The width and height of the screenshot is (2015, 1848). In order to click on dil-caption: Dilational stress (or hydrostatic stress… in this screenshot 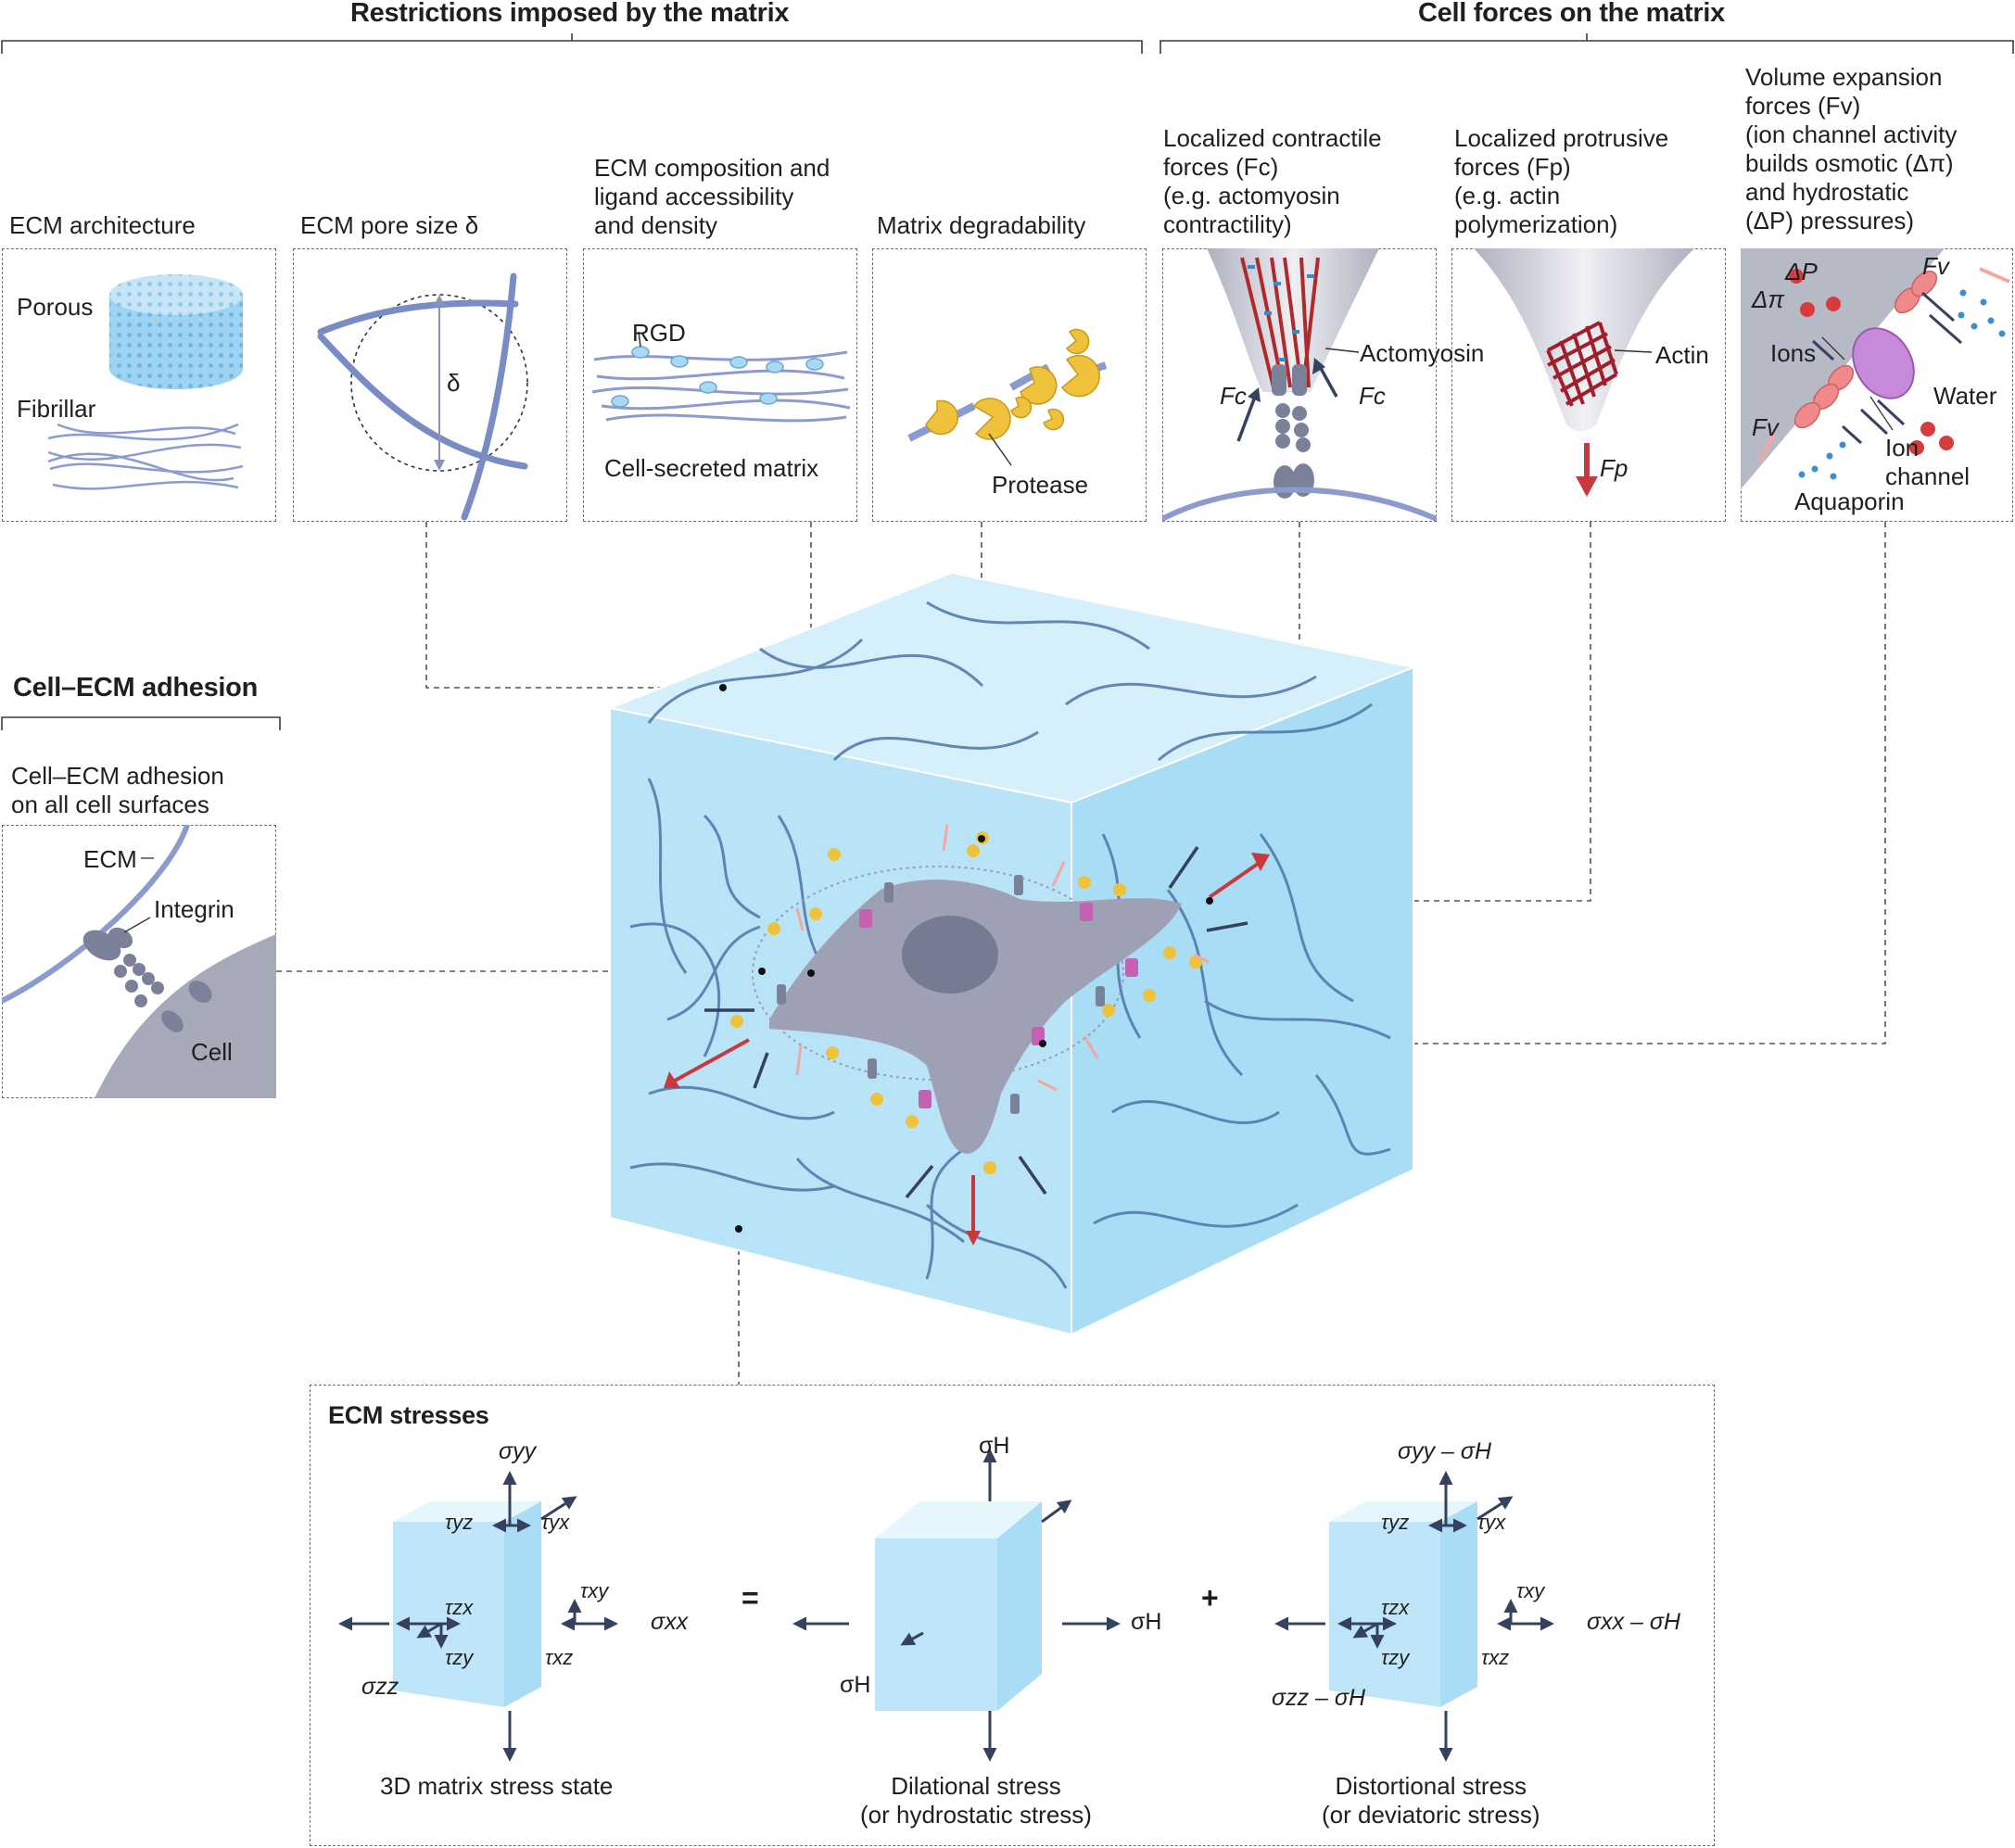, I will do `click(976, 1800)`.